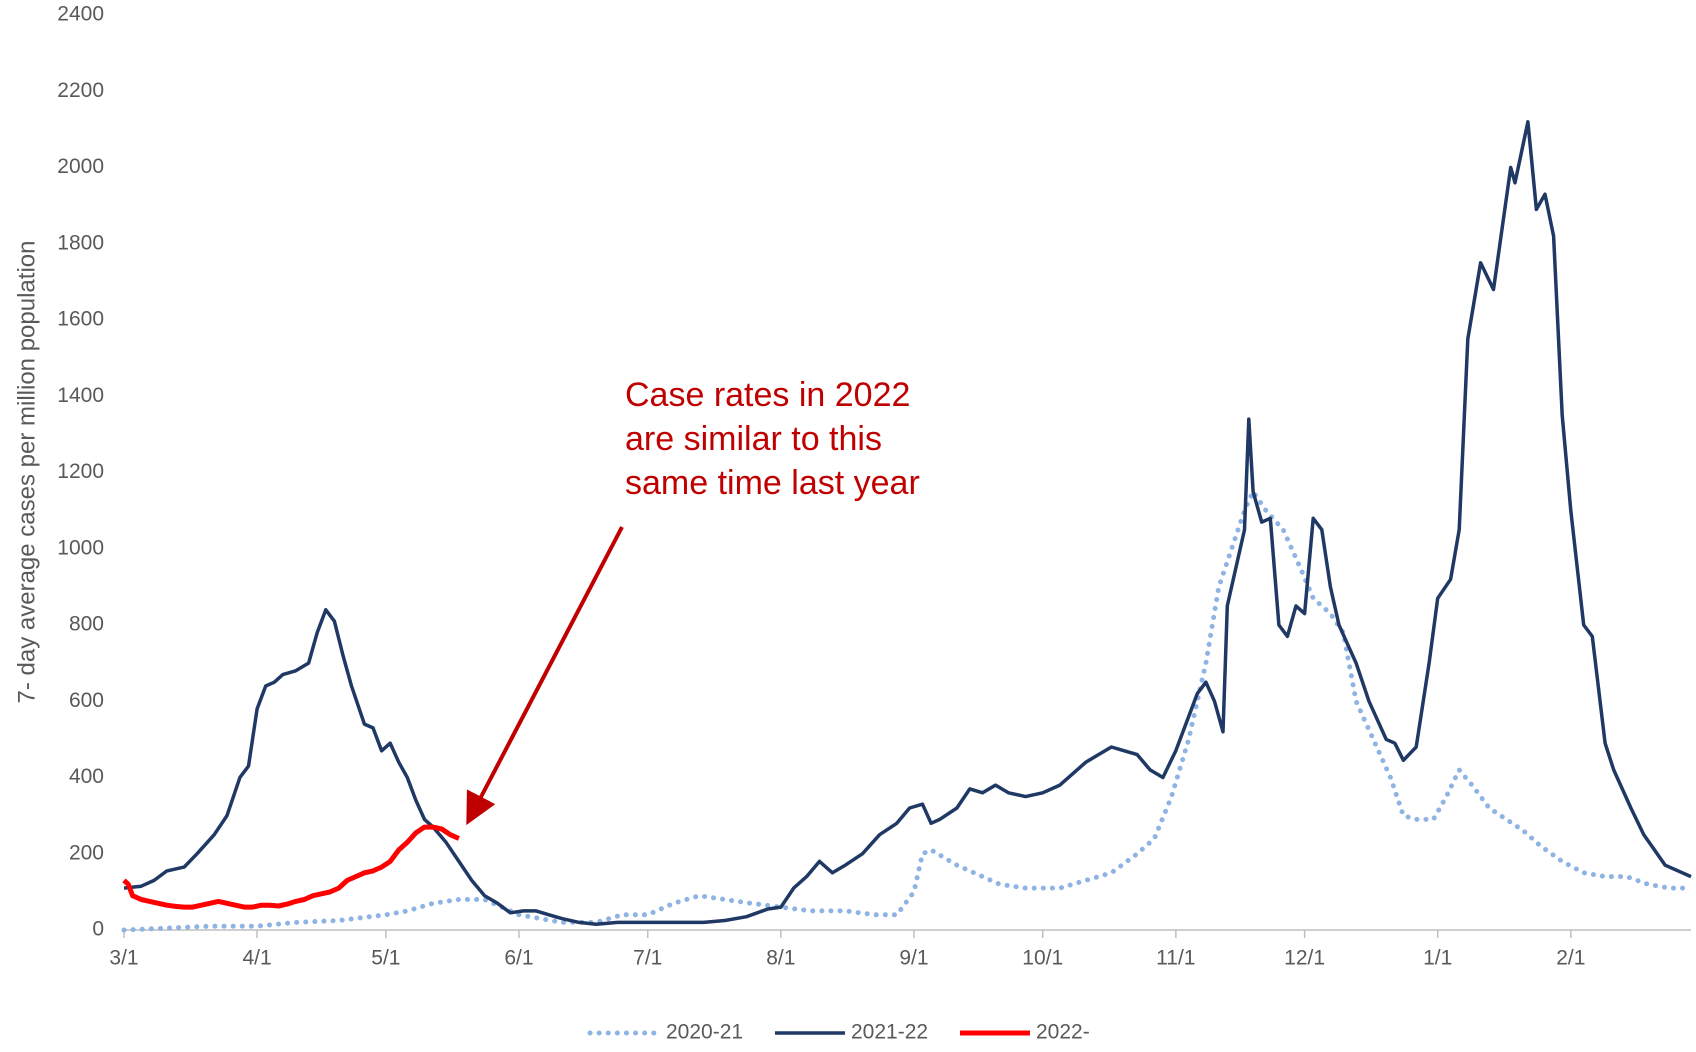 This screenshot has height=1052, width=1696. Describe the element at coordinates (545, 676) in the screenshot. I see `annotation-arrow` at that location.